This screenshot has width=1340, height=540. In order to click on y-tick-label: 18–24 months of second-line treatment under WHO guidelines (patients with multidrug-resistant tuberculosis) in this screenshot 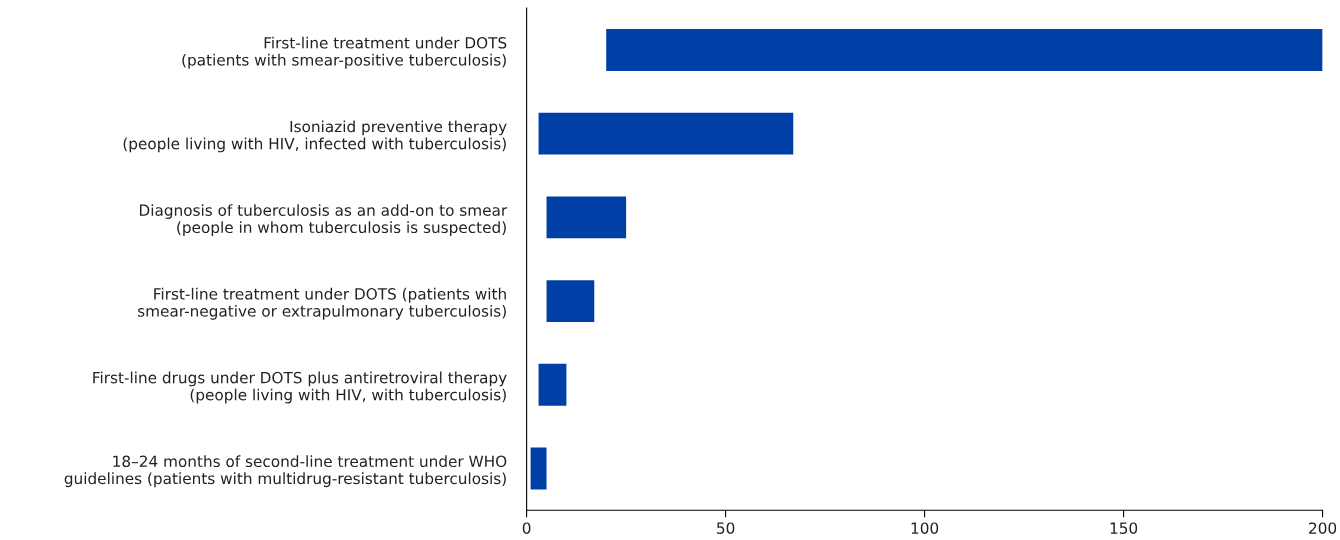, I will do `click(285, 471)`.